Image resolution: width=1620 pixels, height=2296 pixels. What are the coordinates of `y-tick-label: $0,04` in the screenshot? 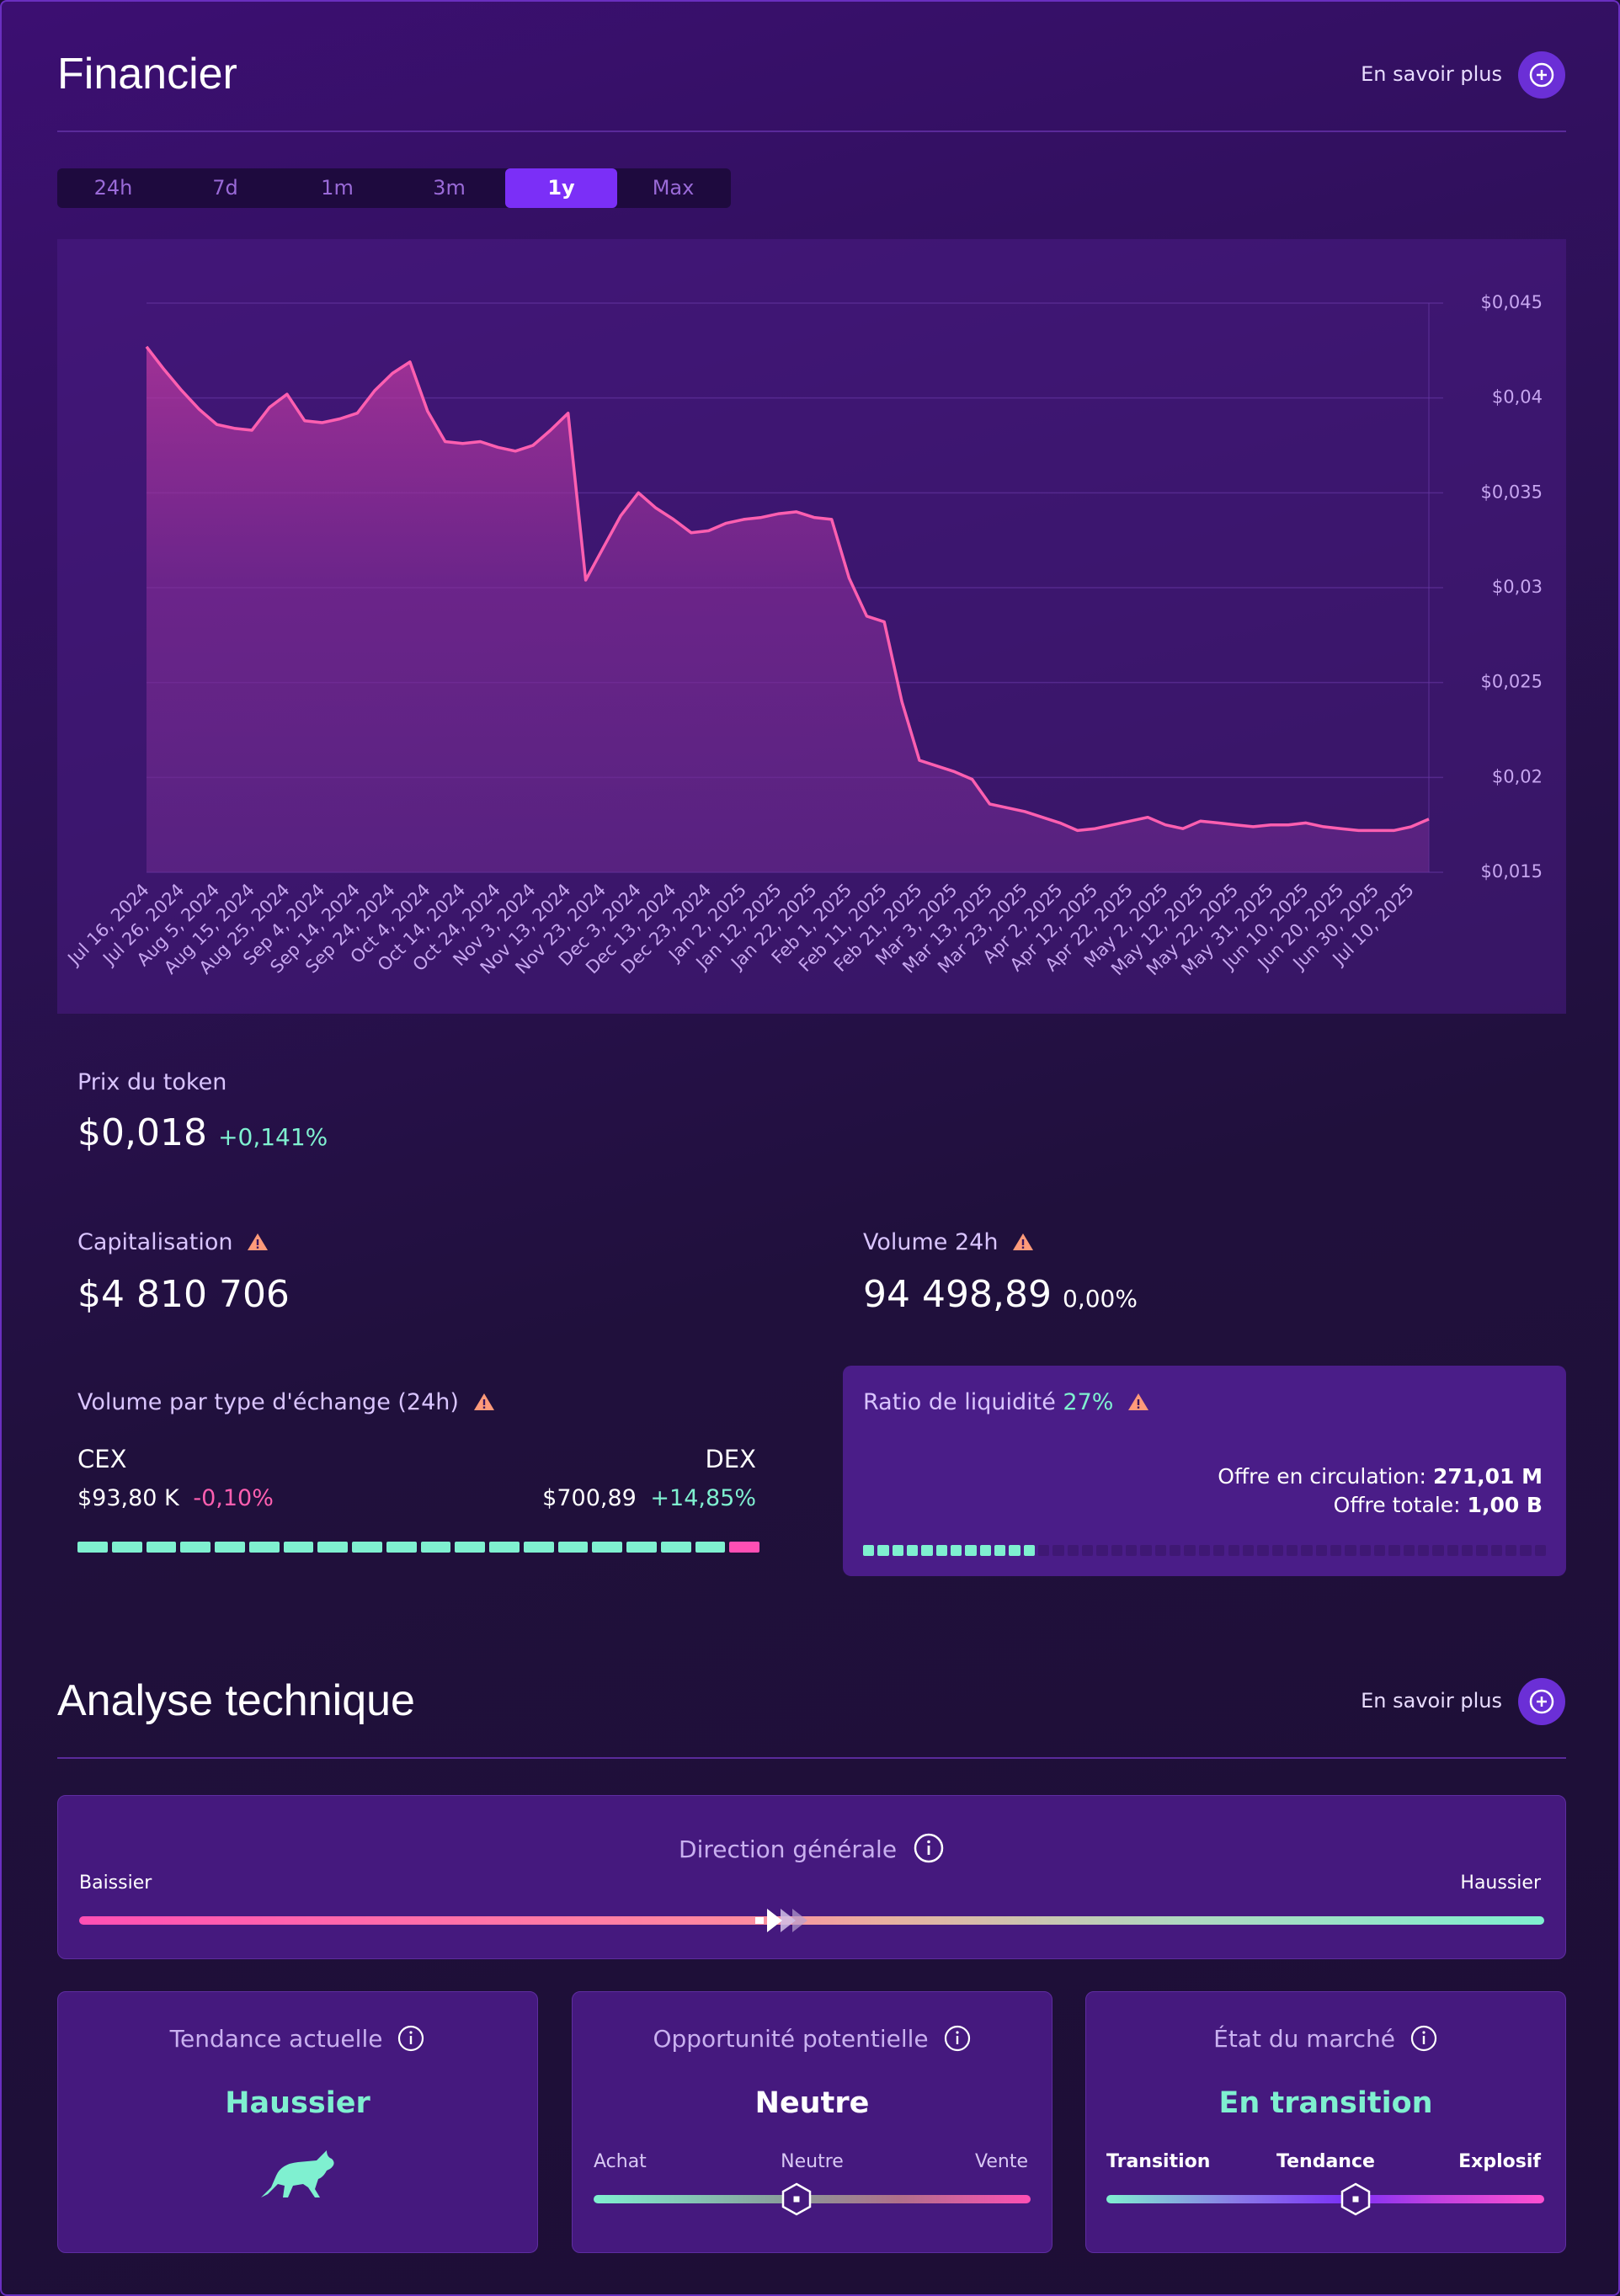 It's located at (1517, 397).